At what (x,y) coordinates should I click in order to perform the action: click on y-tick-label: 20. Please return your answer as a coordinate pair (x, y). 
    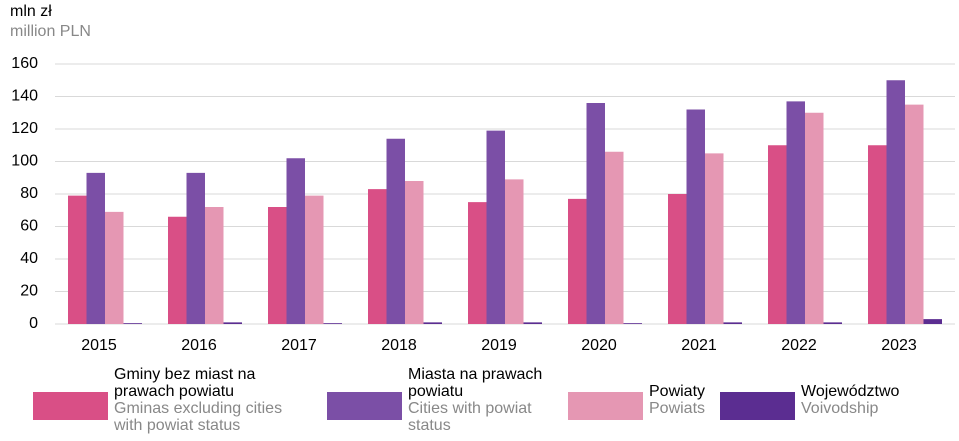
    Looking at the image, I should click on (29, 291).